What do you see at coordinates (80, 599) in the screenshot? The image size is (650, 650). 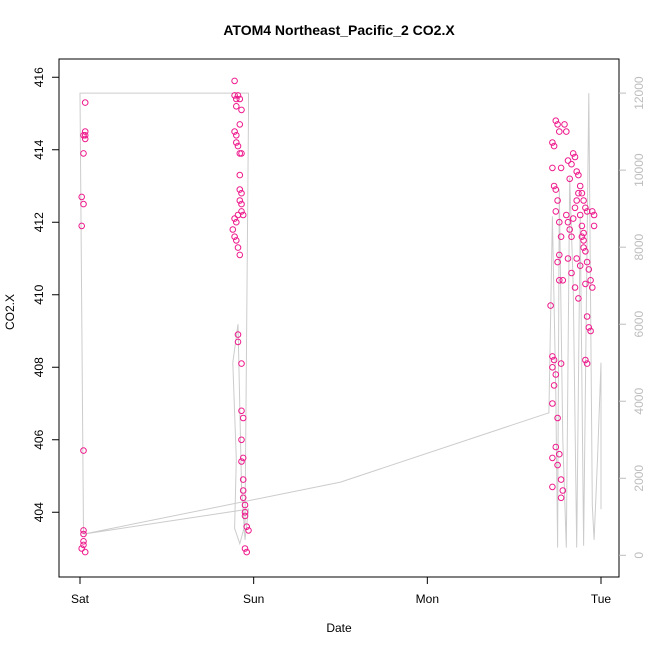 I see `x-tick-label: Sat` at bounding box center [80, 599].